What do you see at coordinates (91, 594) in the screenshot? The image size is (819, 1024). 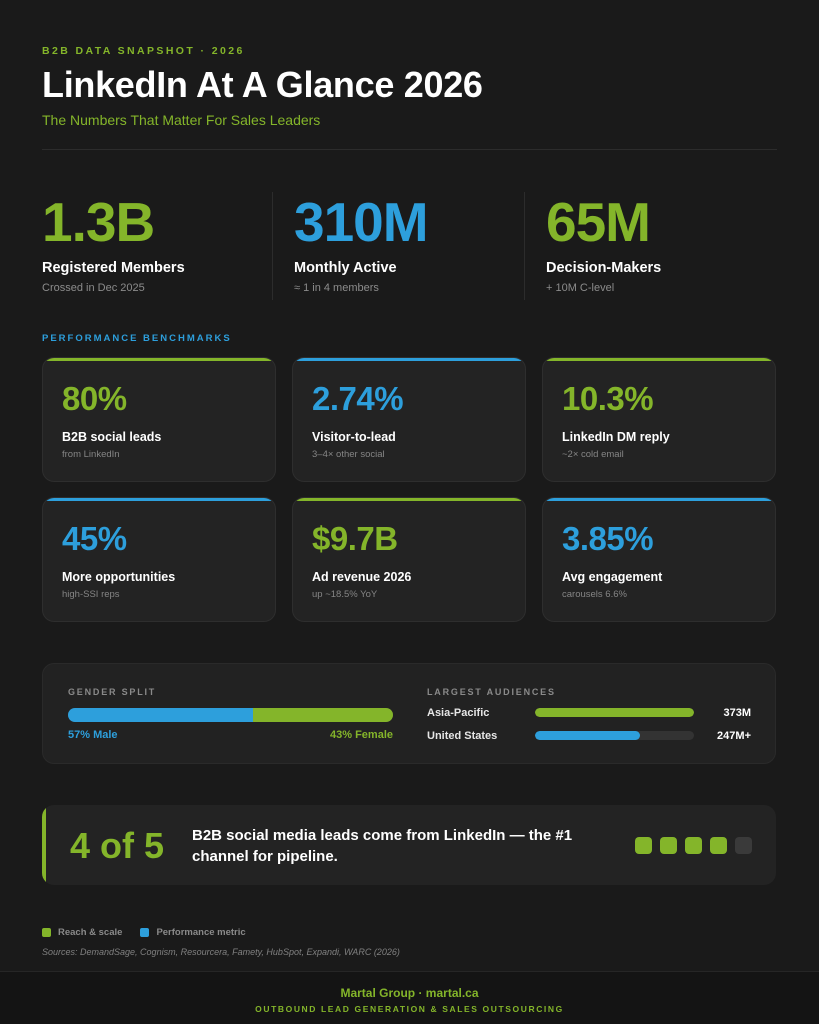 I see `benchmark-sub: high-SSI reps` at bounding box center [91, 594].